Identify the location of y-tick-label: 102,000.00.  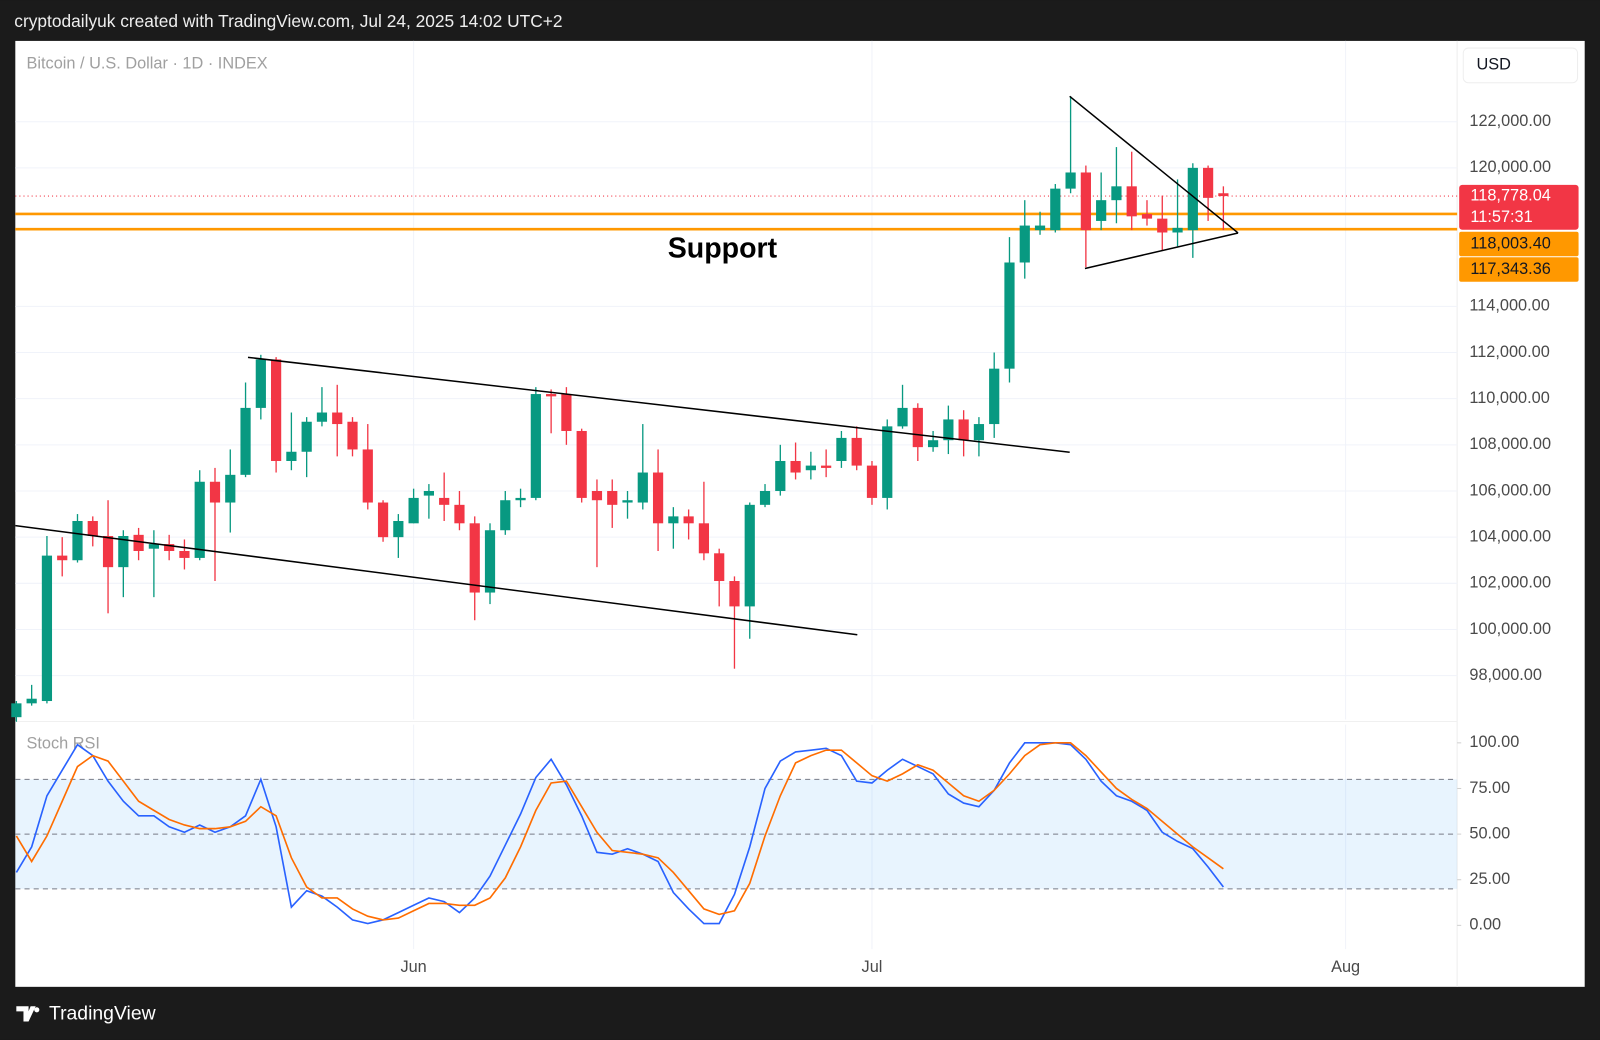
(1510, 583).